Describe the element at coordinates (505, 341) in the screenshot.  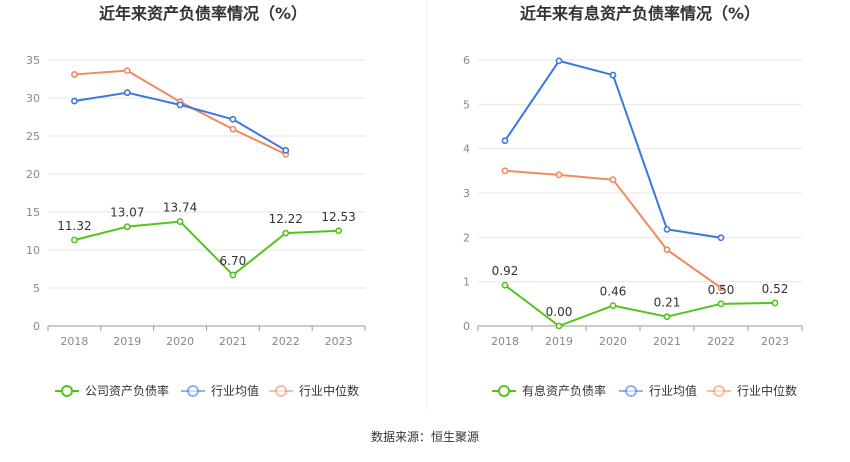
I see `chart2-xtick-label: 2018` at that location.